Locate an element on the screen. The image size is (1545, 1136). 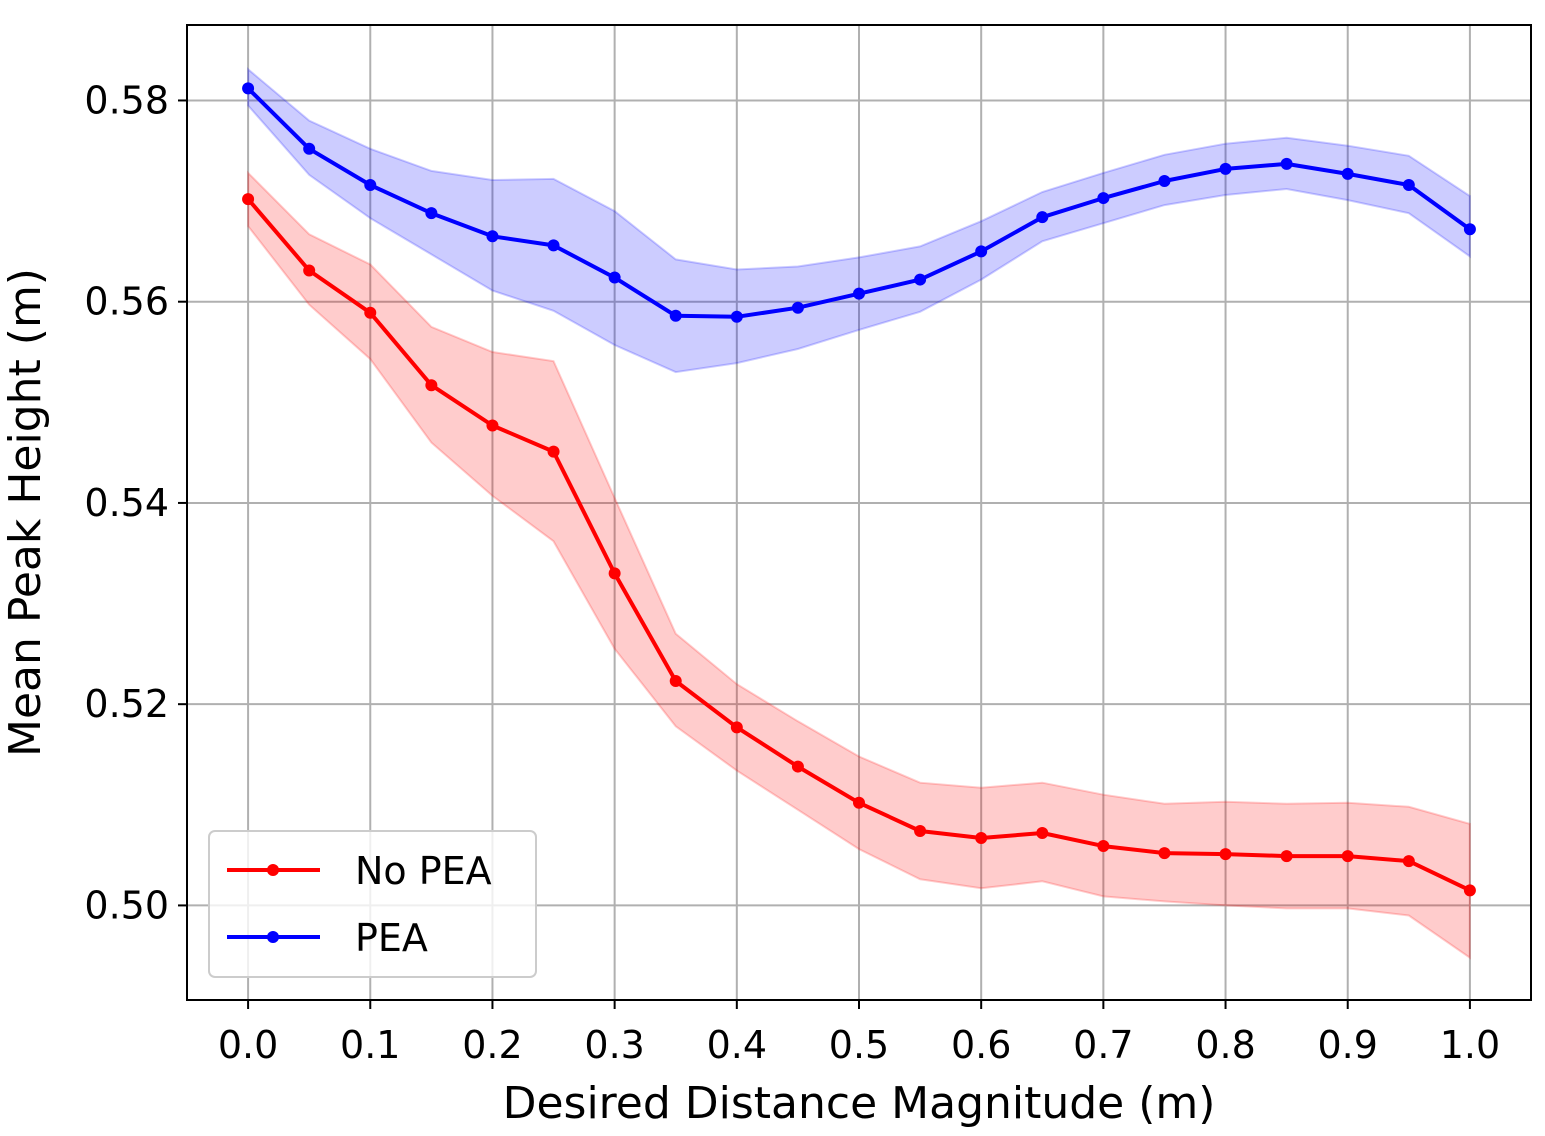
x-tick-label: 0.3 is located at coordinates (614, 1045).